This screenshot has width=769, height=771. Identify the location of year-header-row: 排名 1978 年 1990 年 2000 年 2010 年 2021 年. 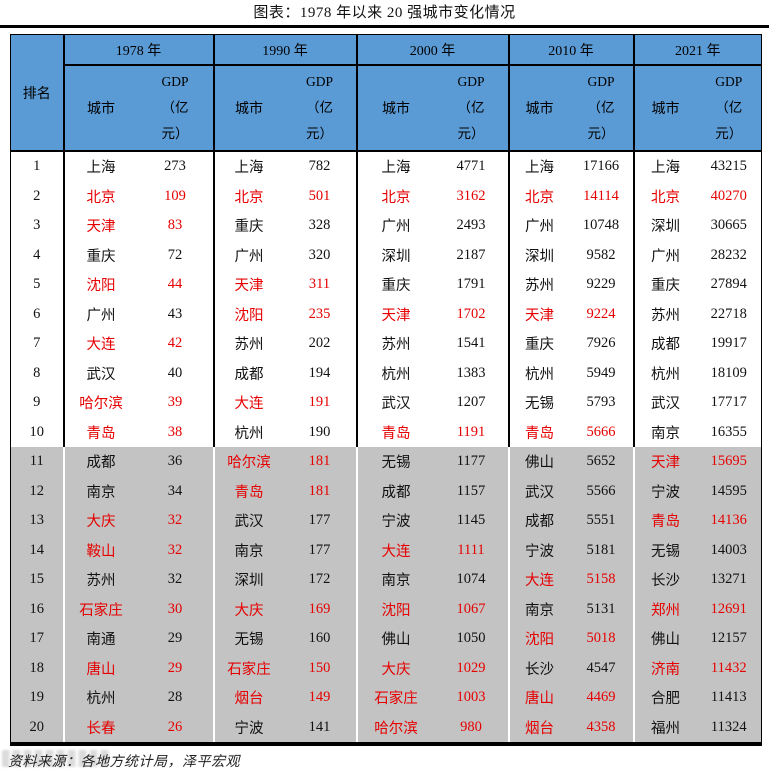
(386, 92).